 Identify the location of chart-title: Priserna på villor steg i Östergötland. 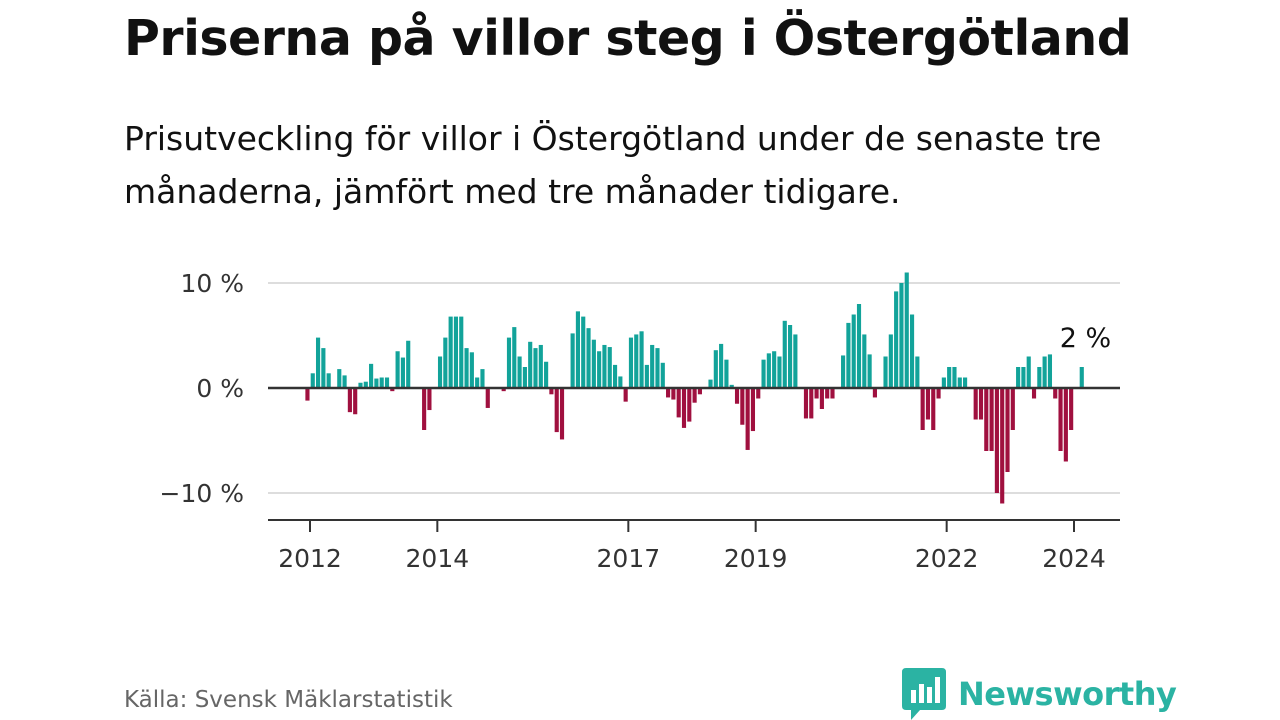
(628, 38).